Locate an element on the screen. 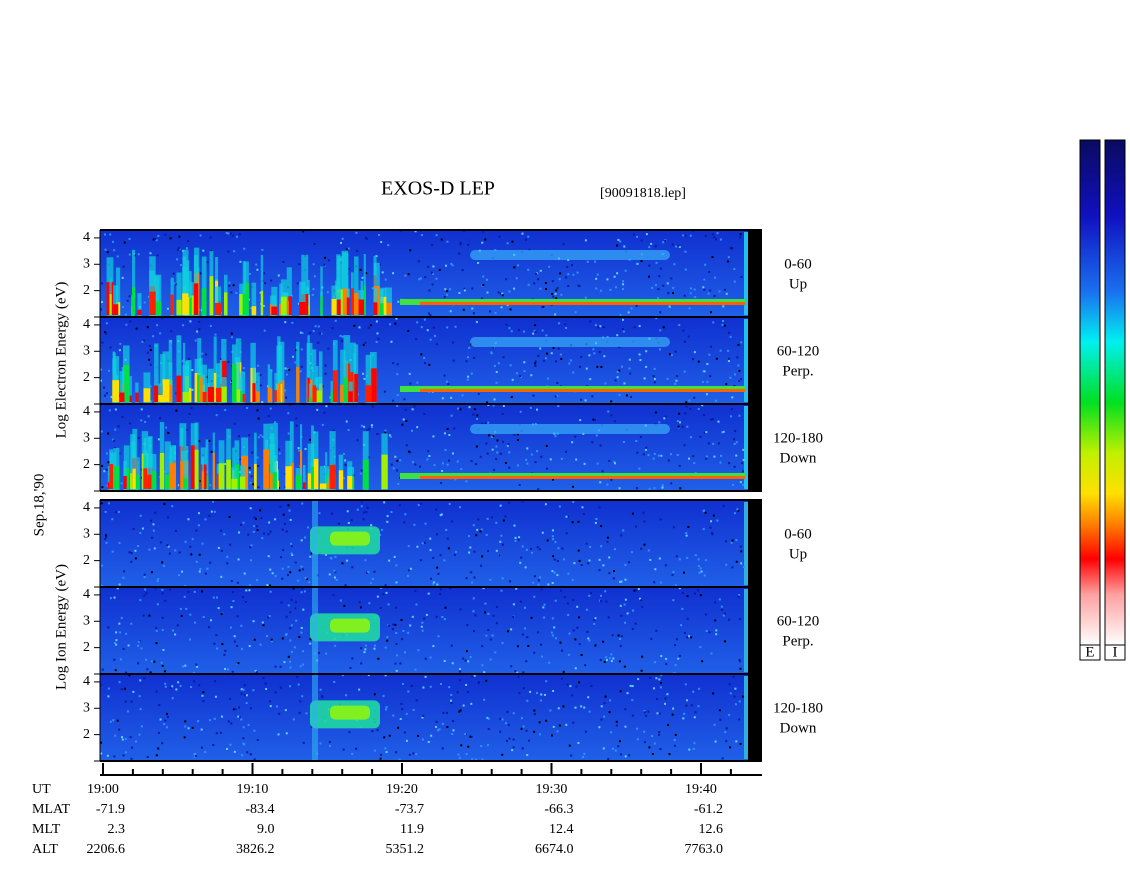 Image resolution: width=1130 pixels, height=875 pixels. orbit-value: 7763.0 is located at coordinates (704, 849).